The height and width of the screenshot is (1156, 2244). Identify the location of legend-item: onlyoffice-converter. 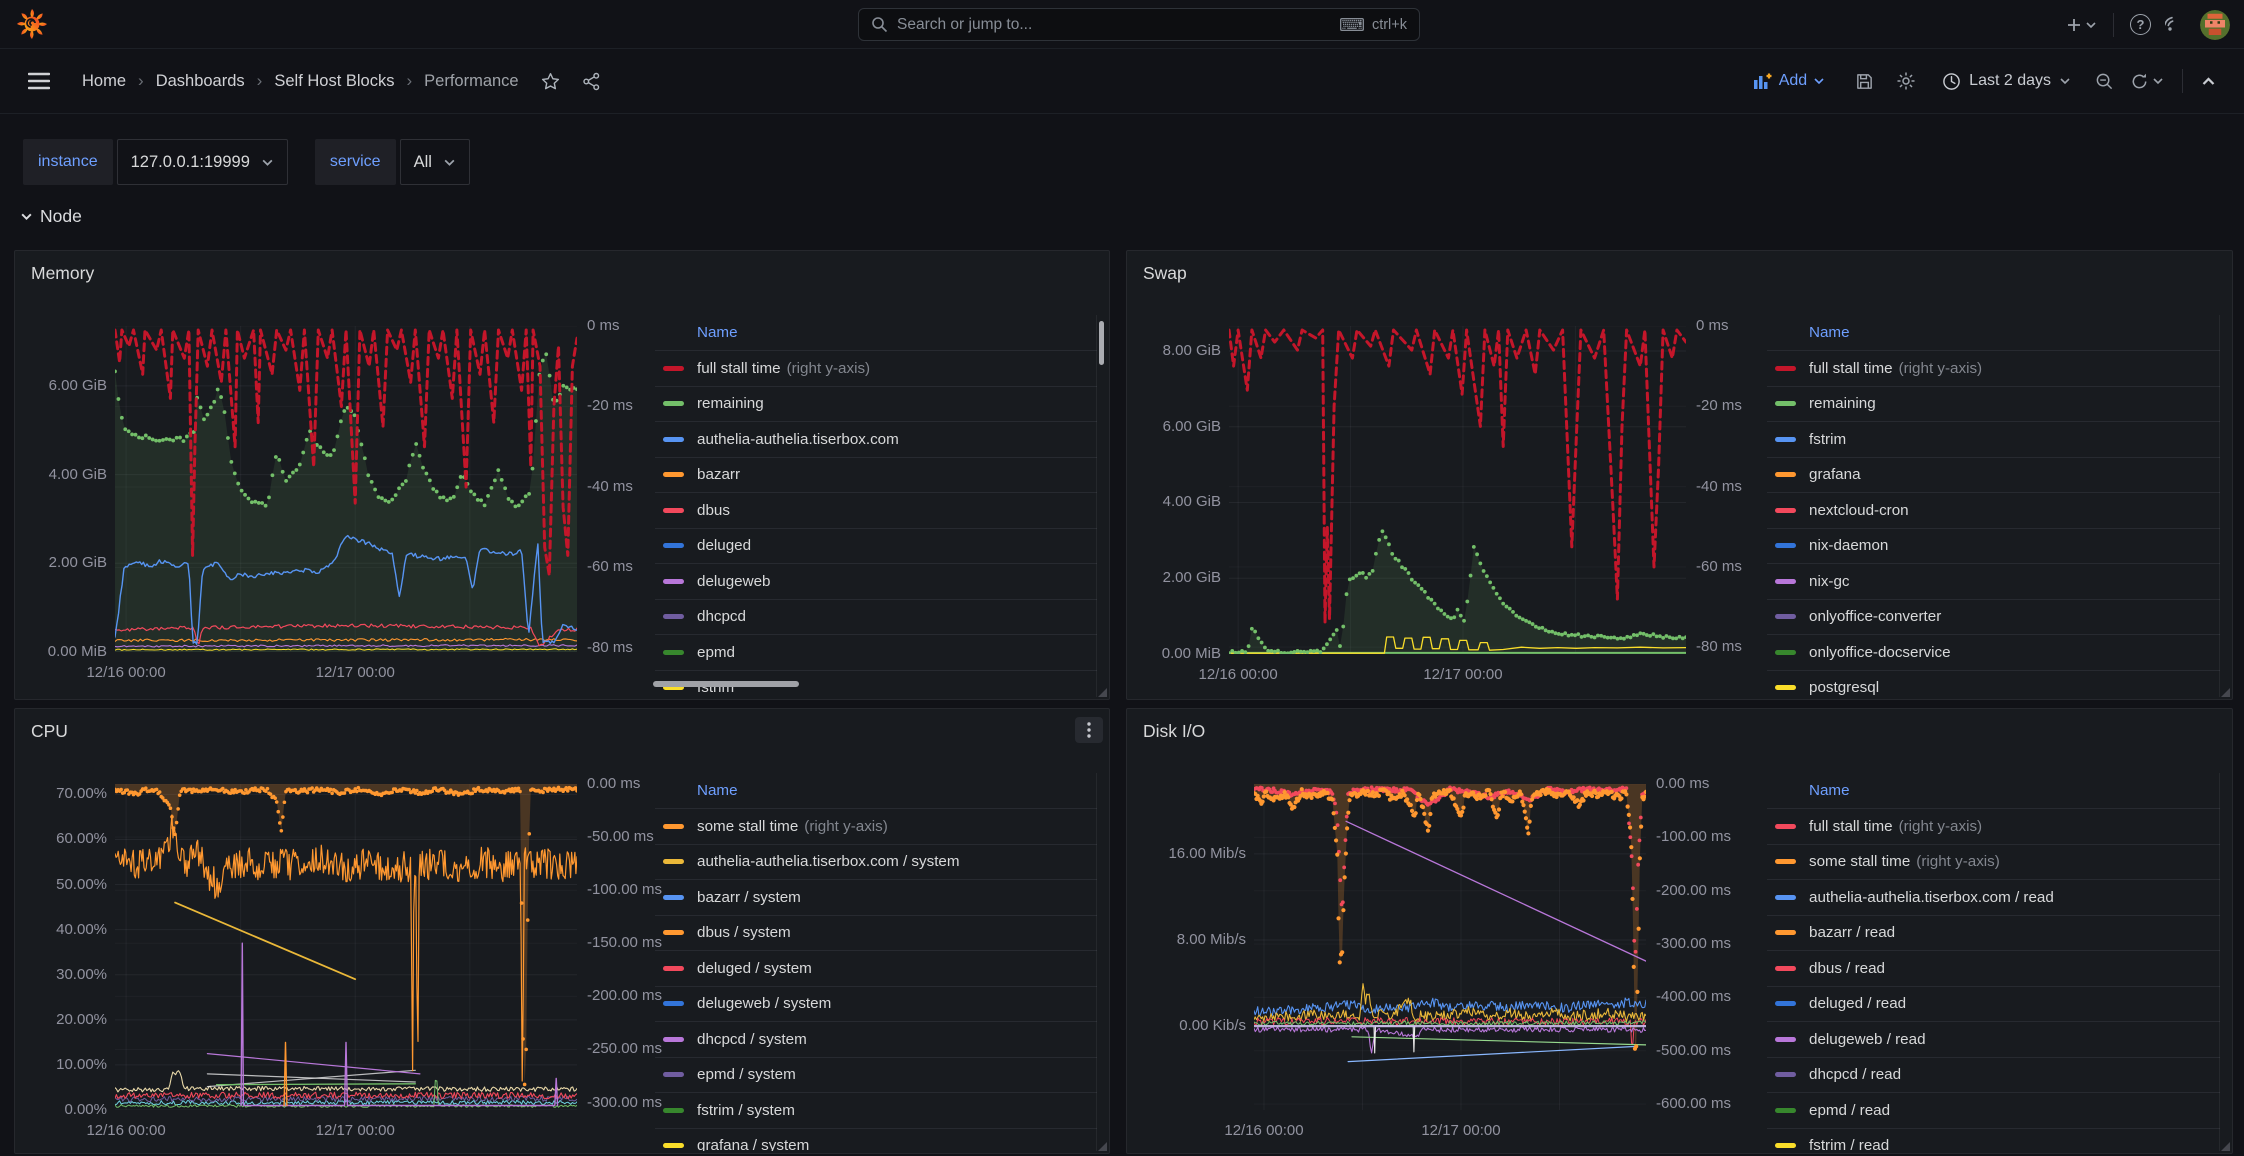
(1993, 617).